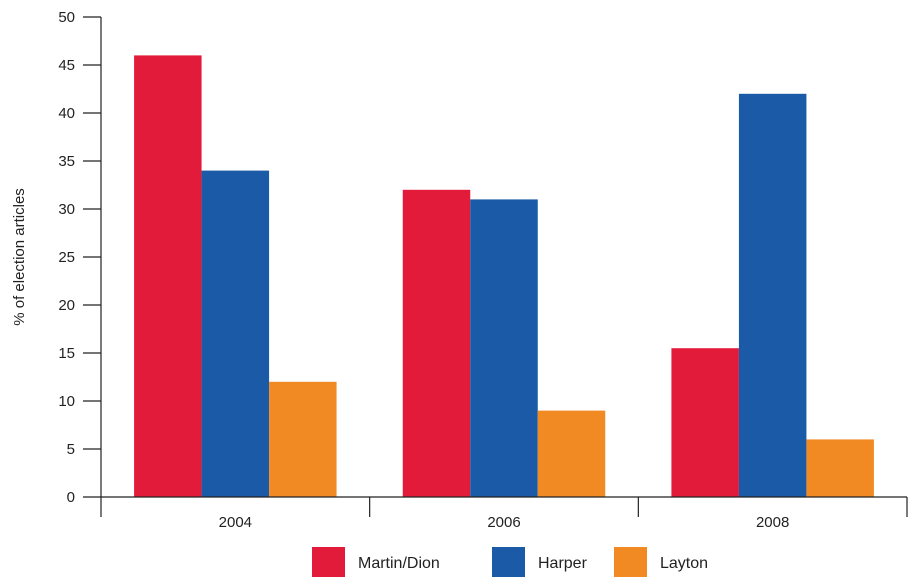  What do you see at coordinates (235, 522) in the screenshot?
I see `x-tick-label-2004: 2004` at bounding box center [235, 522].